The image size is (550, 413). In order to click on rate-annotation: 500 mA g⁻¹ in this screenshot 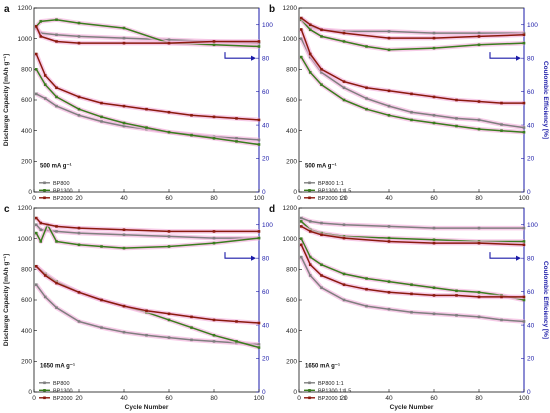, I will do `click(321, 165)`.